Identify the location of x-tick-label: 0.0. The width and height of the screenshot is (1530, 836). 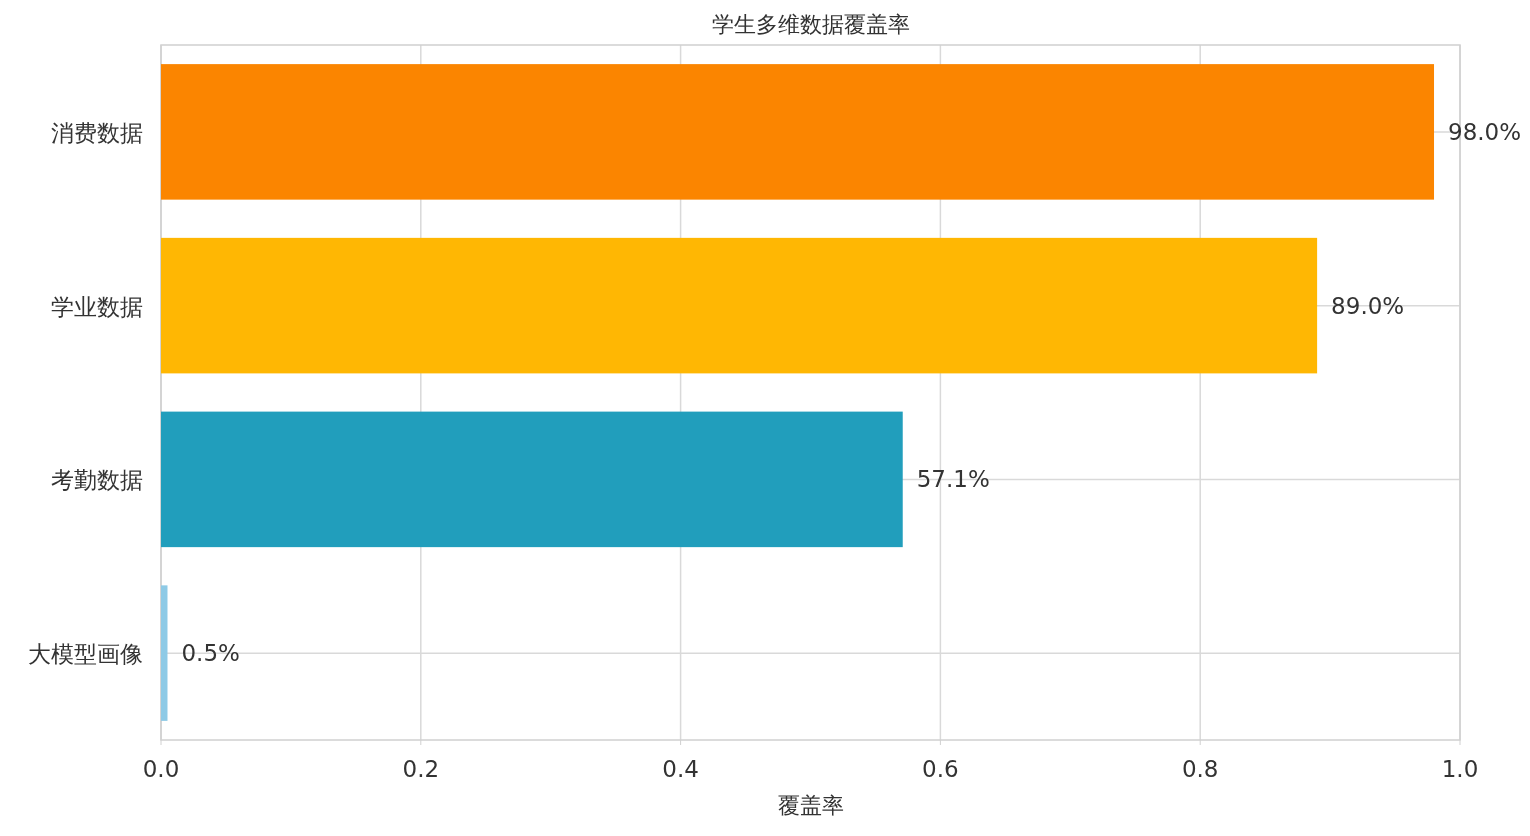
(161, 769).